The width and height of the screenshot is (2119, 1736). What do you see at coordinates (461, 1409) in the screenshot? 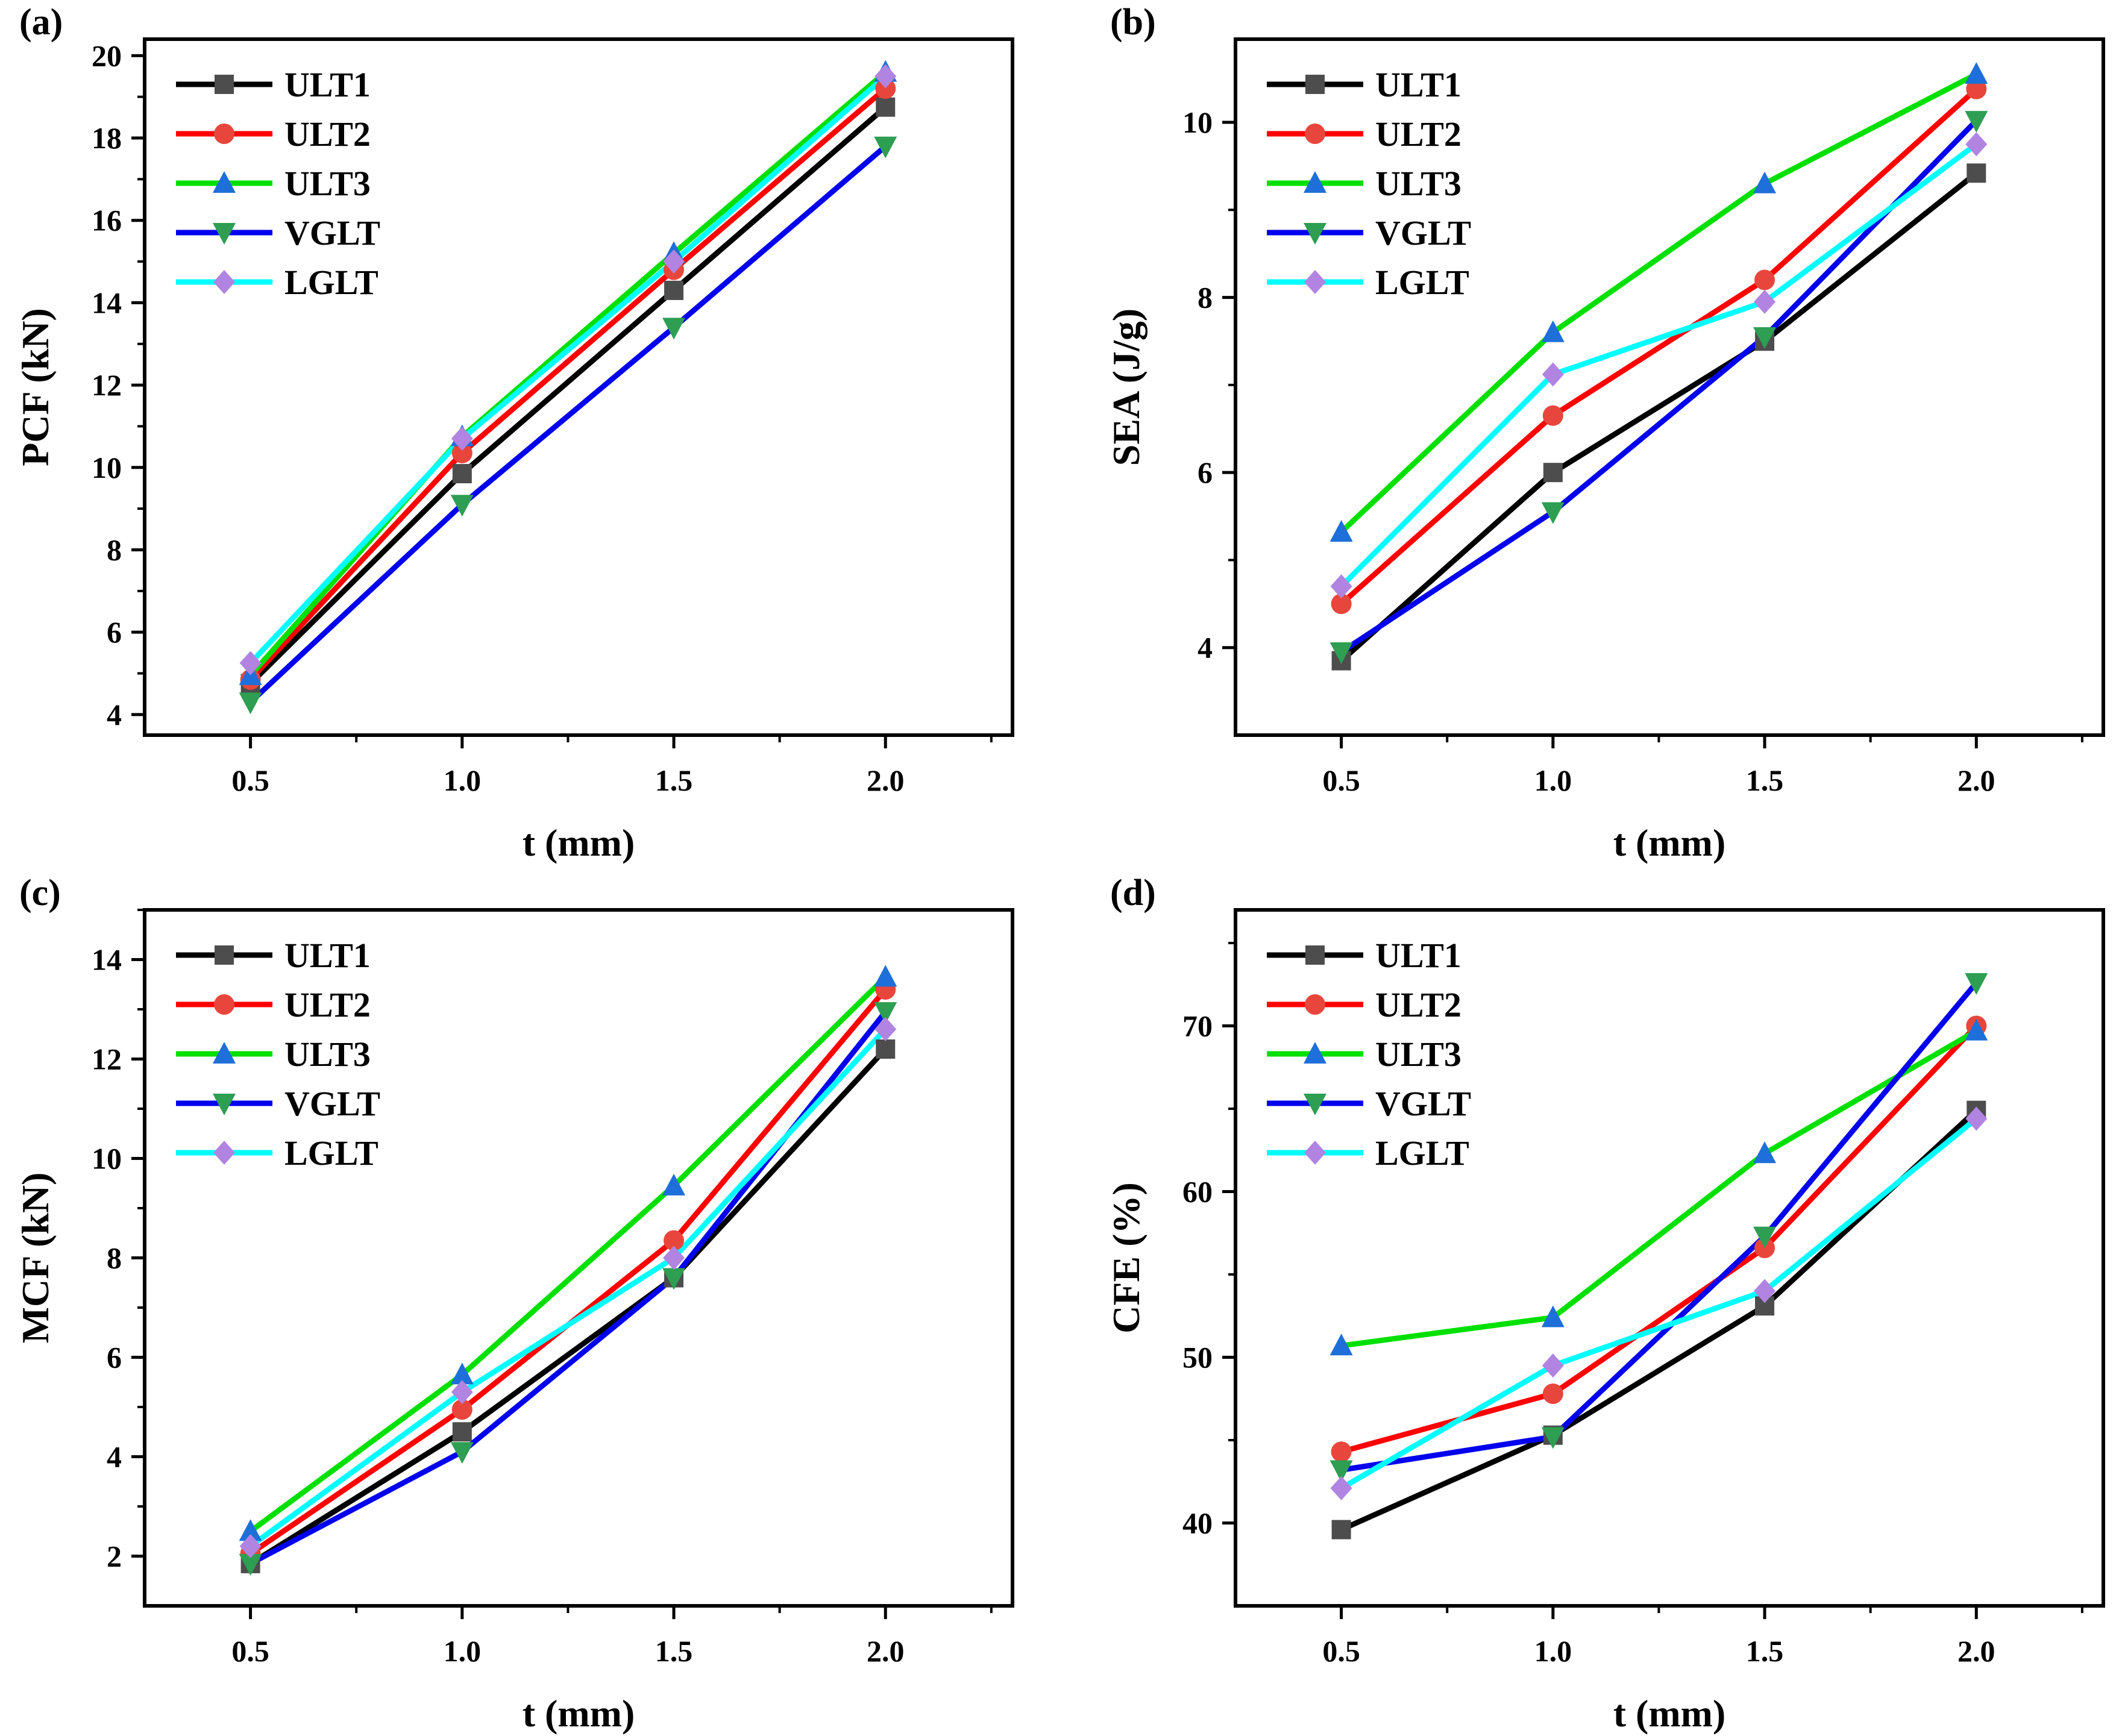
I see `data-point-ult2-c` at bounding box center [461, 1409].